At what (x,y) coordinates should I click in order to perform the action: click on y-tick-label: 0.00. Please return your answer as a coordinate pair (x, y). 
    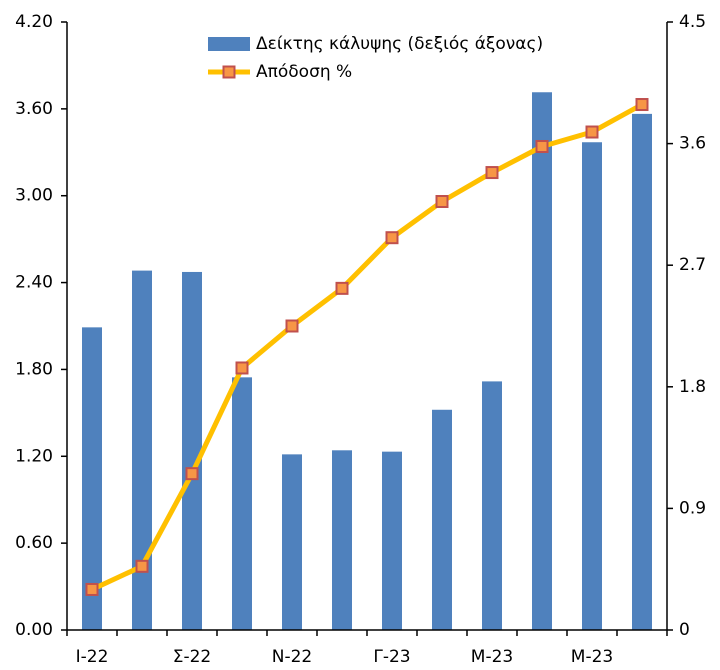
    Looking at the image, I should click on (34, 630).